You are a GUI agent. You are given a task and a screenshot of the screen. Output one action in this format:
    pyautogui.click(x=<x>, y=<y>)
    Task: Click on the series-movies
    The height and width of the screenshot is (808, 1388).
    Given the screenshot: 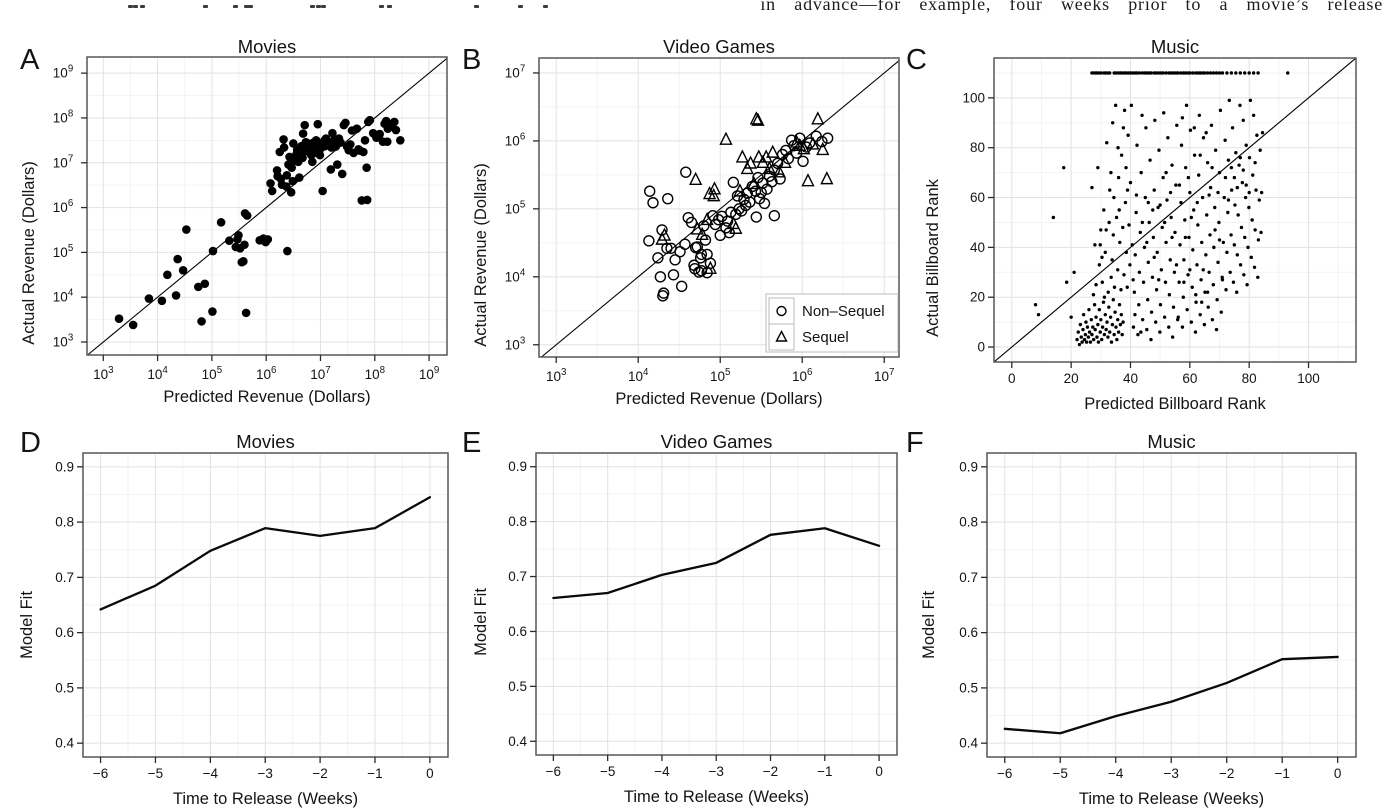 What is the action you would take?
    pyautogui.click(x=259, y=222)
    